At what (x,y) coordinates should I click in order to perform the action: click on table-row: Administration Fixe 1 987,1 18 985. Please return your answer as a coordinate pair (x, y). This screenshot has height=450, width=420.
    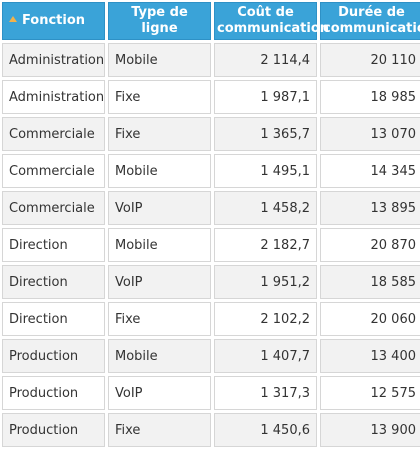
    Looking at the image, I should click on (211, 97).